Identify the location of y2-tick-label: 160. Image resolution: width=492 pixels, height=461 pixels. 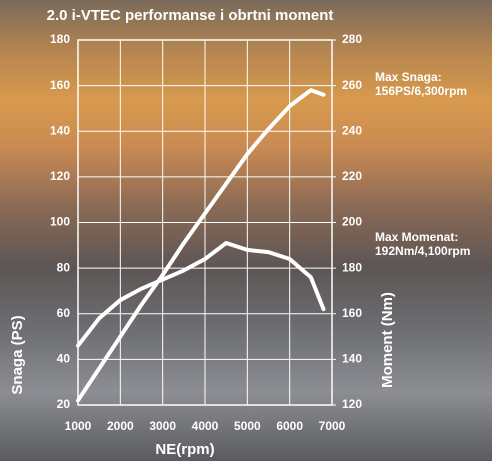
(352, 313).